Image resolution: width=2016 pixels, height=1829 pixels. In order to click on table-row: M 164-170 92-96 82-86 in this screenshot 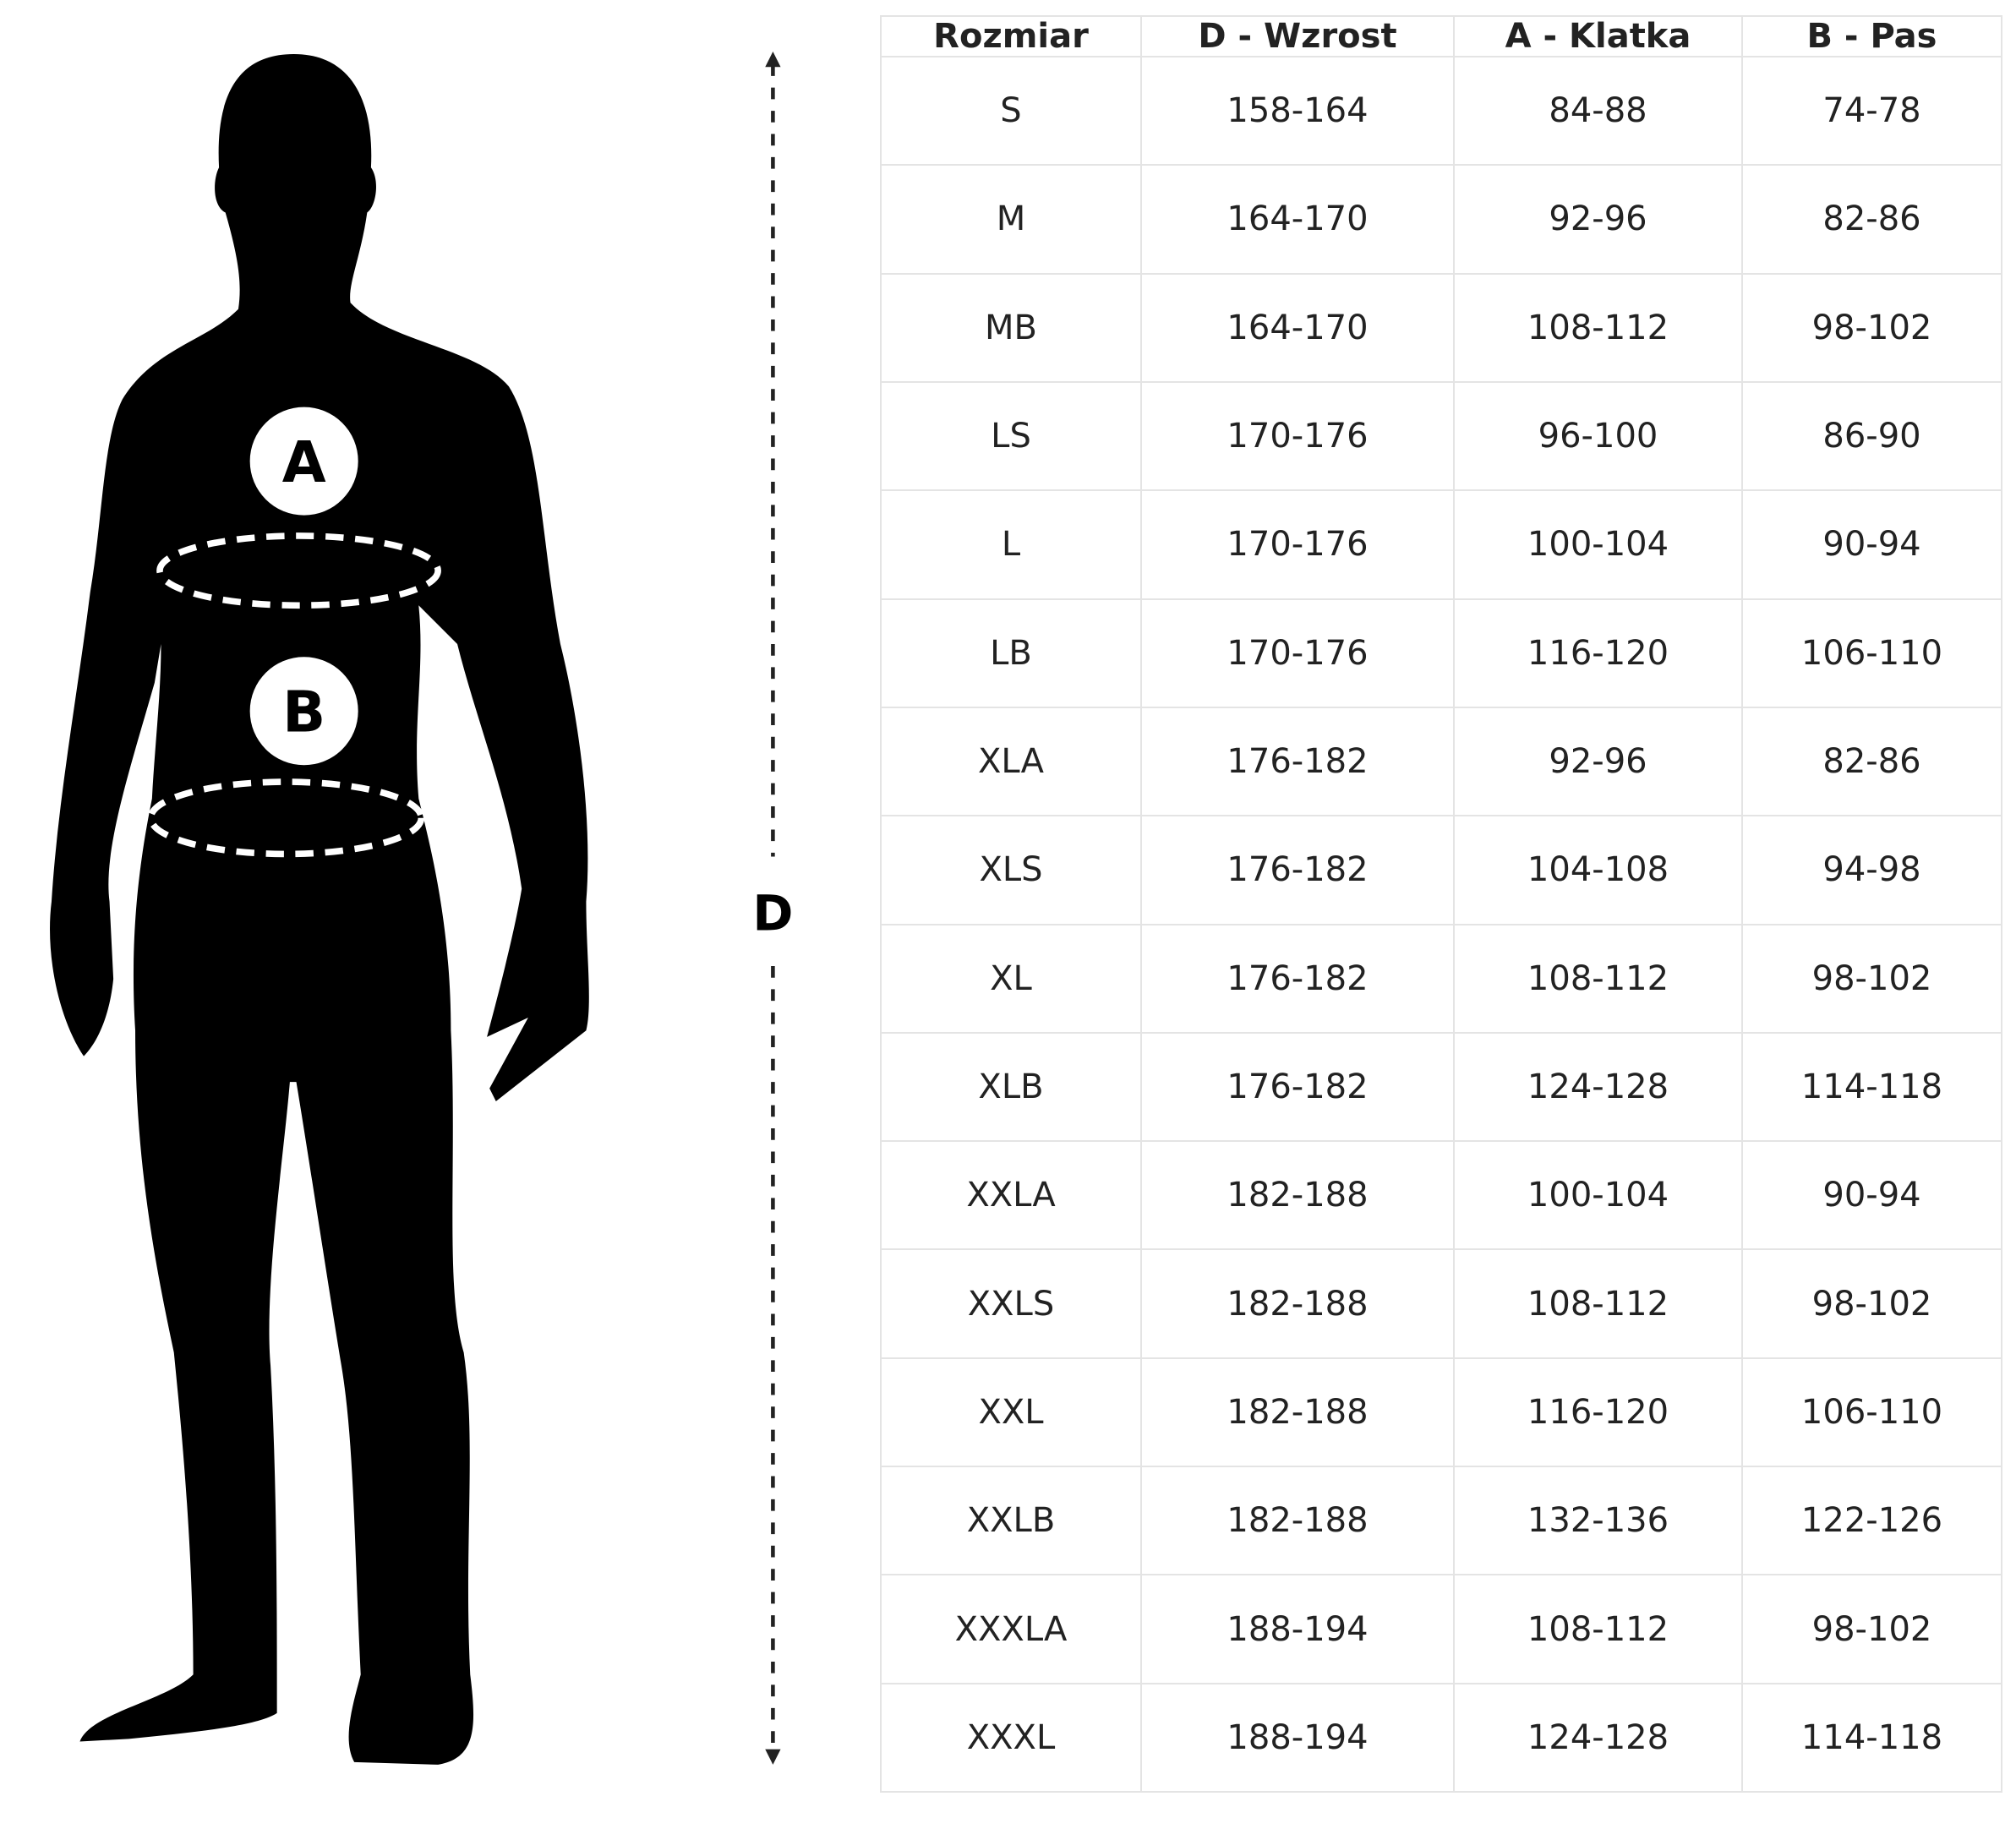, I will do `click(1441, 219)`.